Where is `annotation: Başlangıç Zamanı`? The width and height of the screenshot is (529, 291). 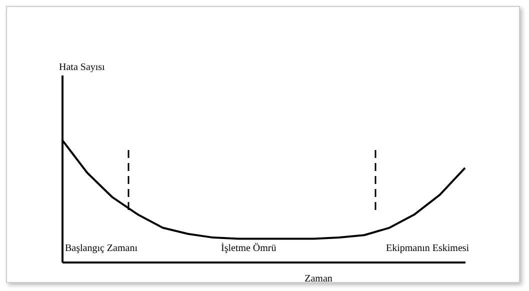
annotation: Başlangıç Zamanı is located at coordinates (101, 248).